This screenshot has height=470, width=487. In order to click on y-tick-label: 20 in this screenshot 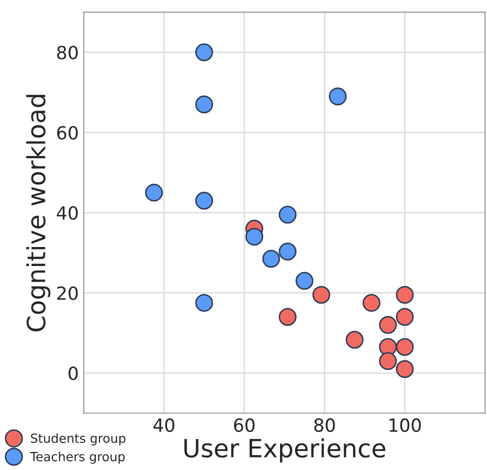, I will do `click(67, 293)`.